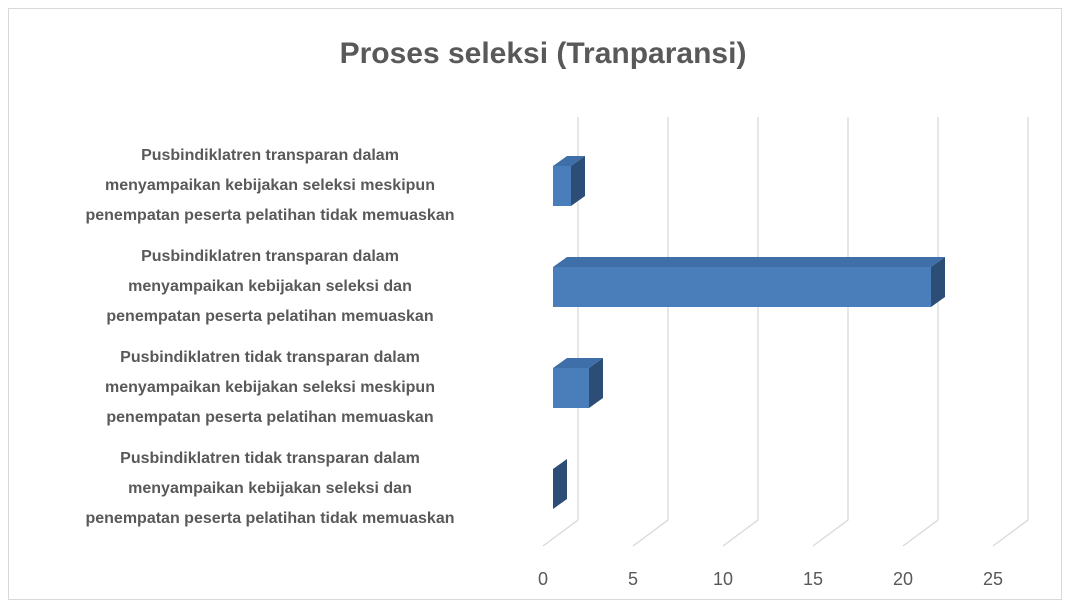 Image resolution: width=1070 pixels, height=609 pixels. I want to click on x-tick-label: 25, so click(993, 579).